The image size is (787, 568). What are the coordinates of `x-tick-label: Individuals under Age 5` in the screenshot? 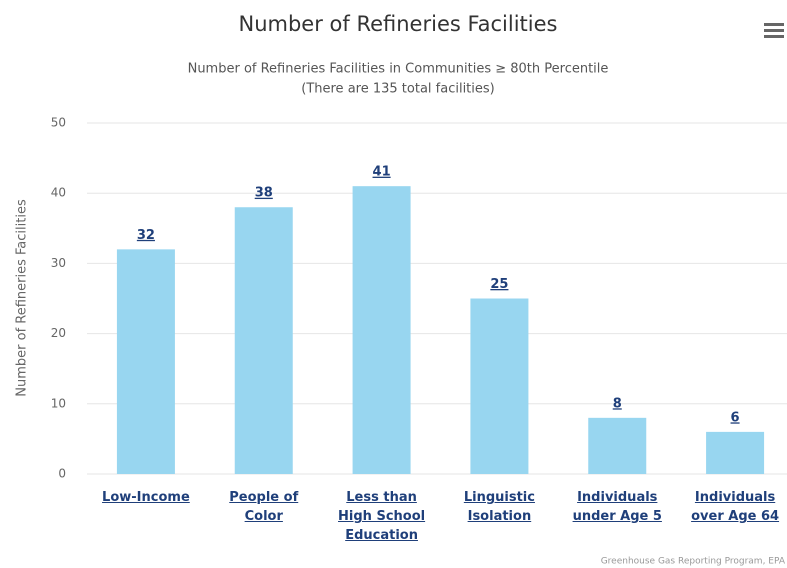 It's located at (617, 507).